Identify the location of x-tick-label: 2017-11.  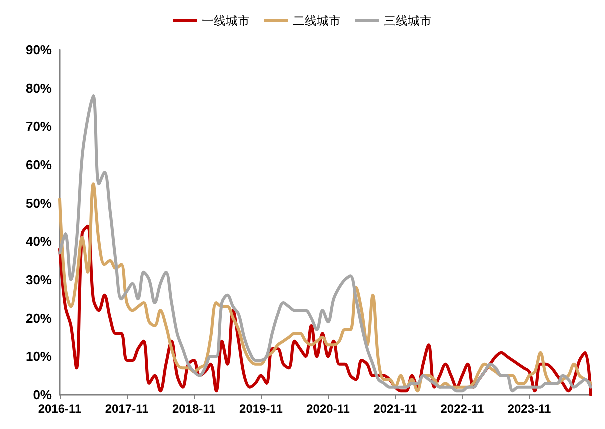
(127, 409).